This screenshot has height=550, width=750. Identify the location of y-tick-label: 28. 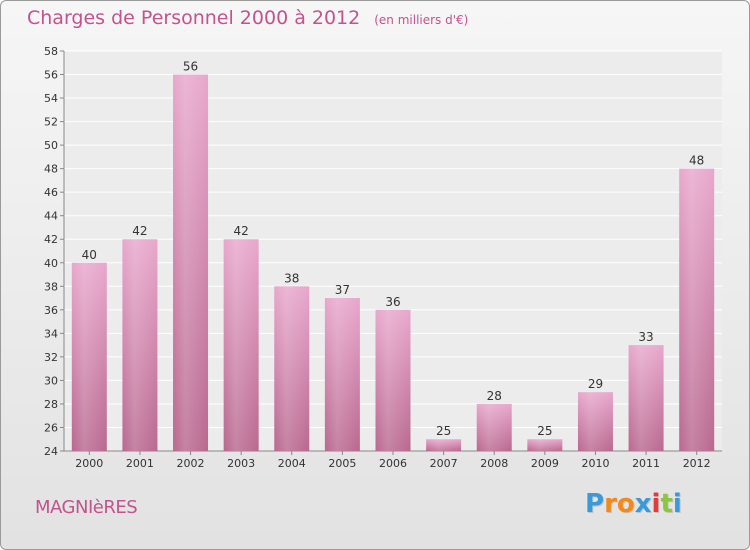
(51, 404).